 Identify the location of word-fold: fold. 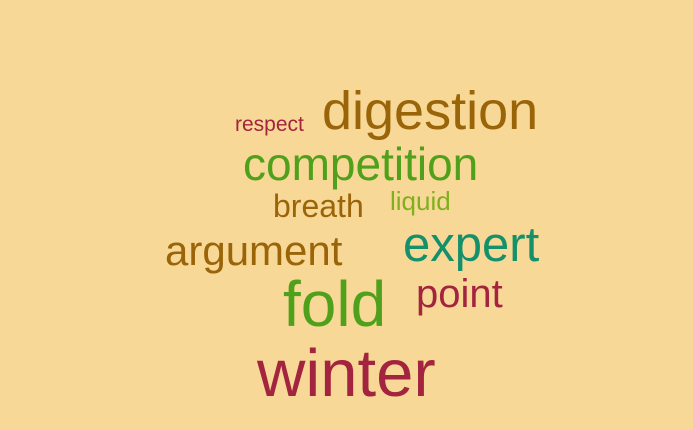
(335, 304).